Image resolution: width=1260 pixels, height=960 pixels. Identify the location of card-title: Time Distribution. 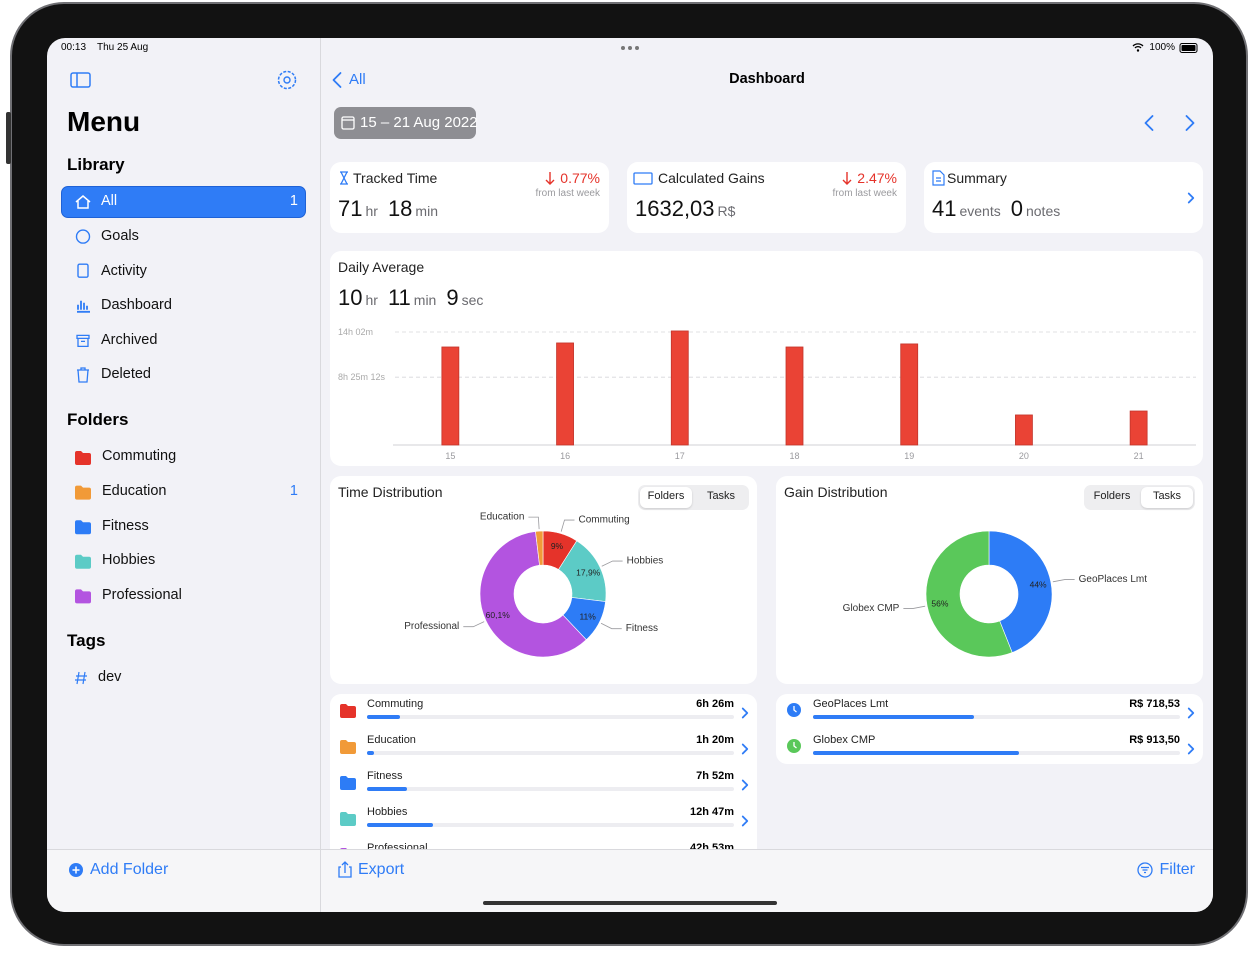
(390, 491).